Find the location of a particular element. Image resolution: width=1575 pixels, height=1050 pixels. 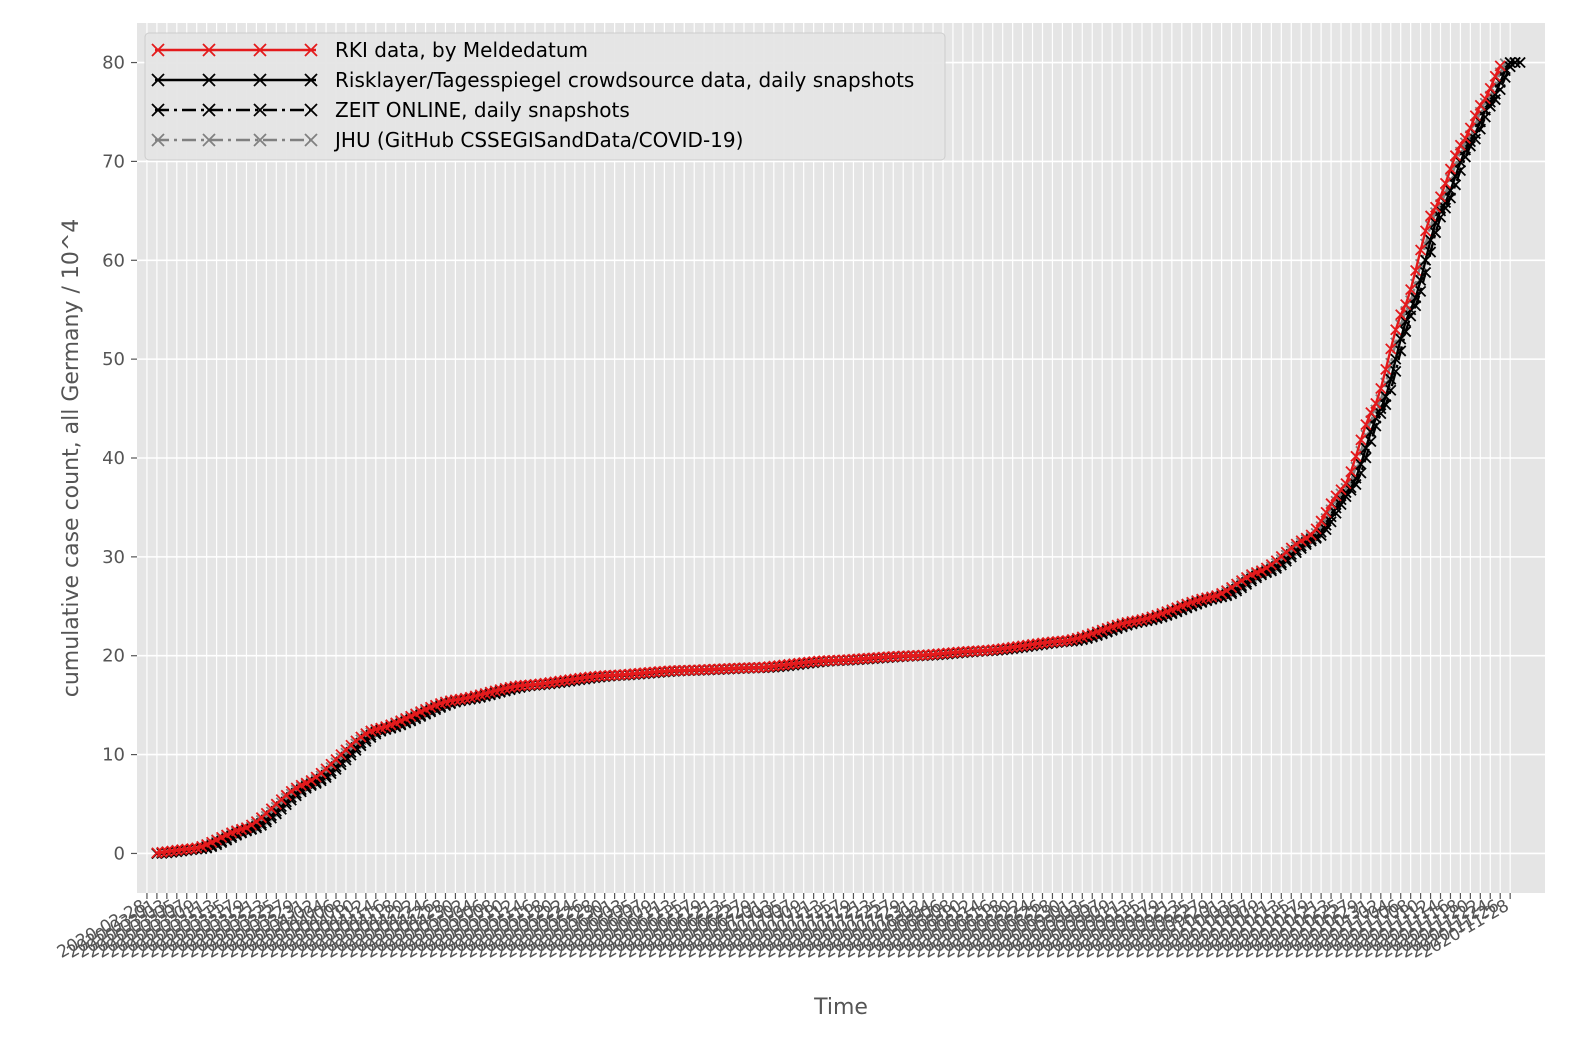

legend-label: RKI data, by Meldedatum is located at coordinates (461, 50).